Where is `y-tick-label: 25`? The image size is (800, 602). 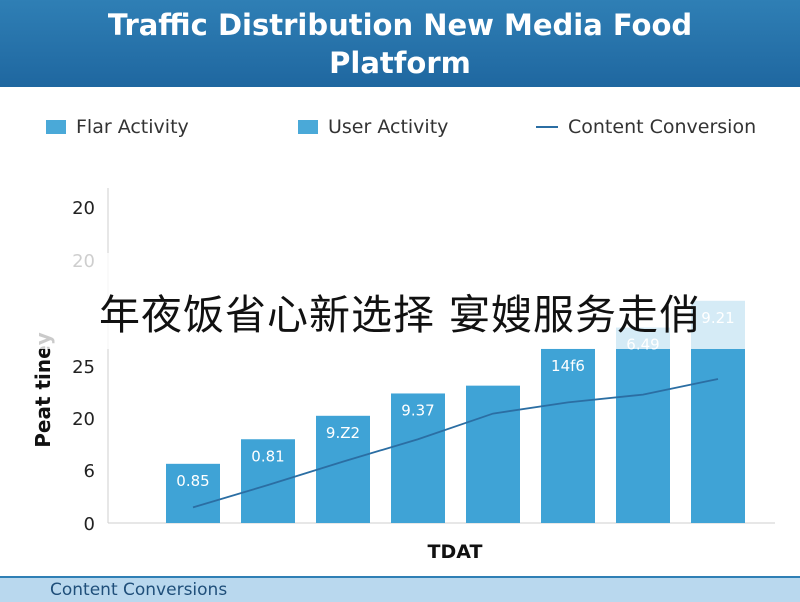
y-tick-label: 25 is located at coordinates (83, 367).